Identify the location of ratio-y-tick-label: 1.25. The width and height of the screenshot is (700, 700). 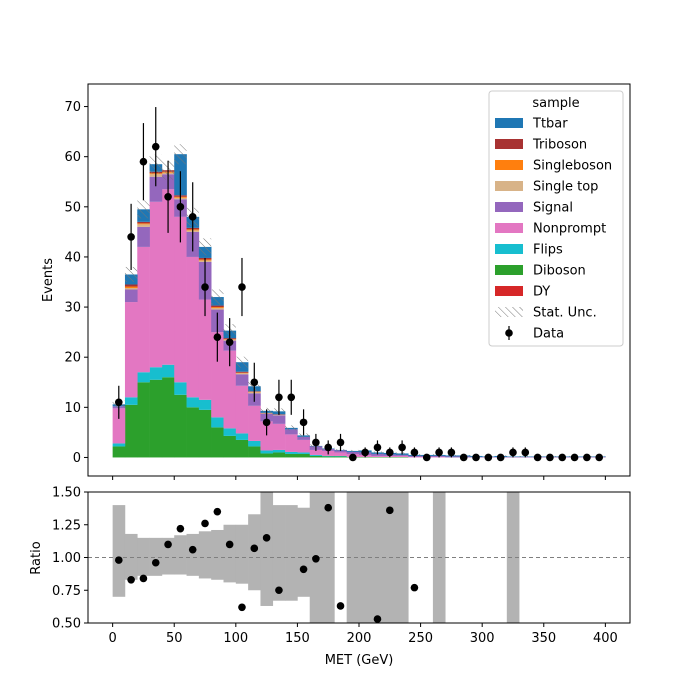
(66, 525).